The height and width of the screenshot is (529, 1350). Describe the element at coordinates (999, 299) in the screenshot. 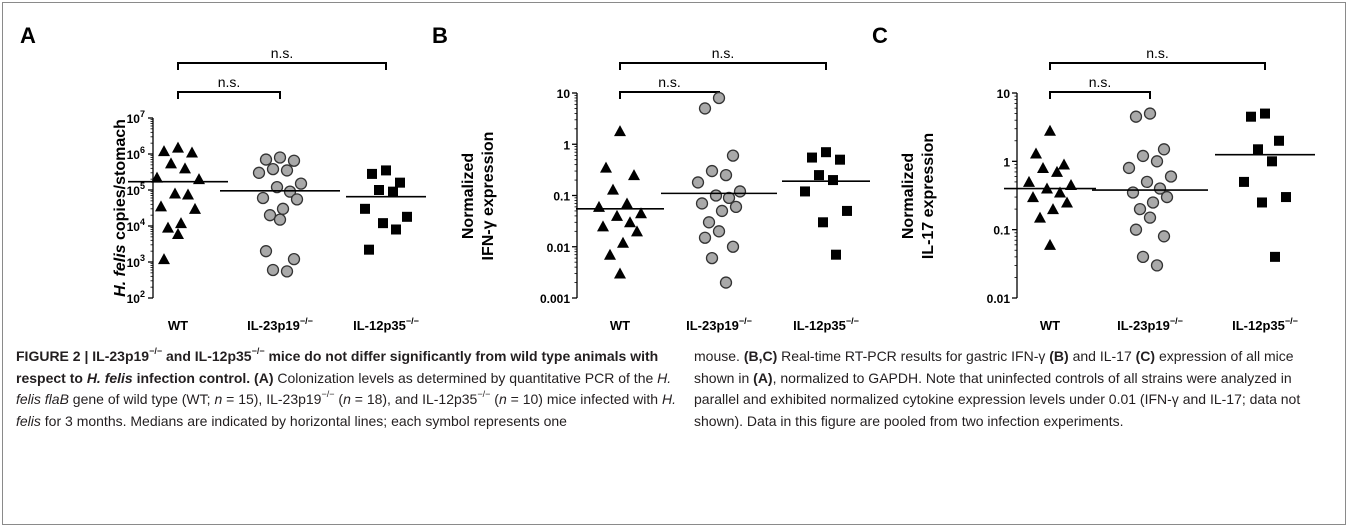

I see `y-tick-label: 0.01` at that location.